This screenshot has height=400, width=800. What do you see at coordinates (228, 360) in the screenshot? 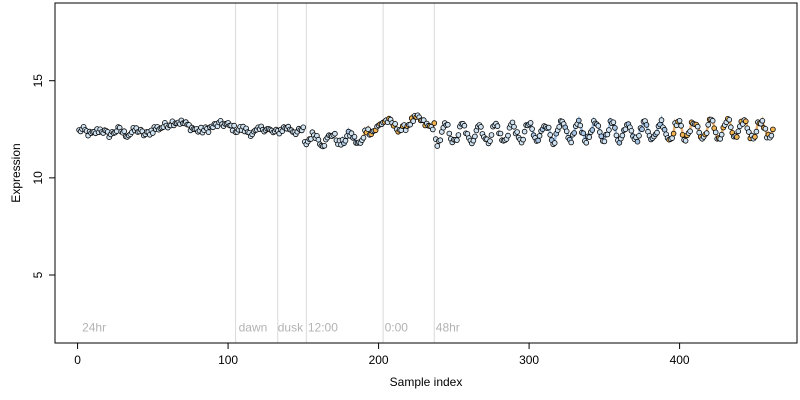
I see `x-tick-label: 100` at bounding box center [228, 360].